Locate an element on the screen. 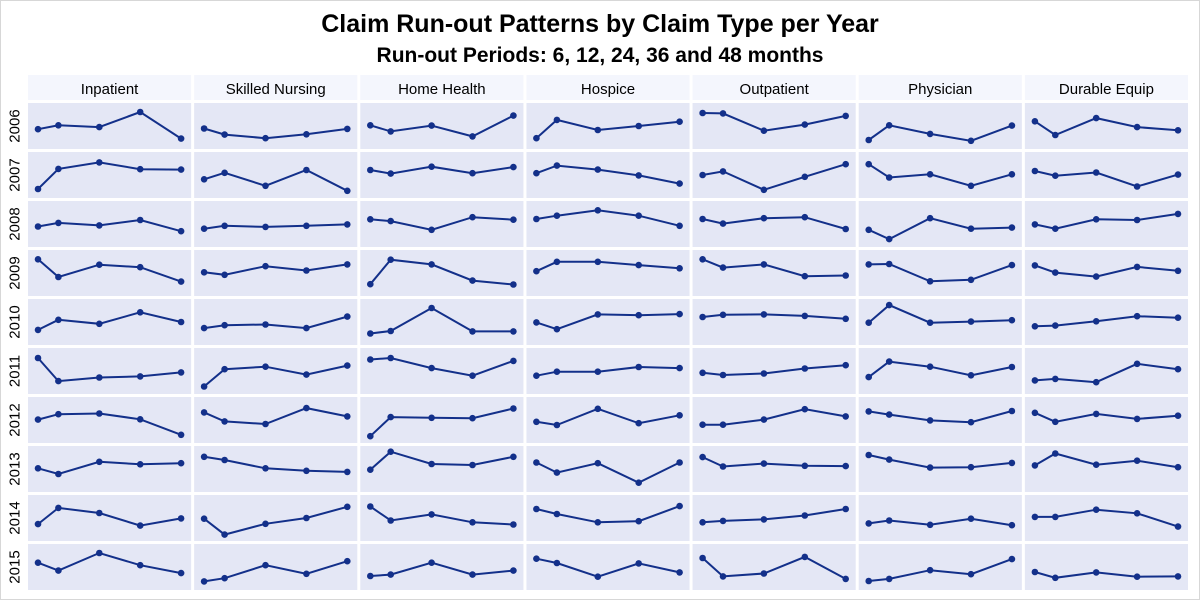 The image size is (1200, 600). row-label-2010: 2010 is located at coordinates (15, 321).